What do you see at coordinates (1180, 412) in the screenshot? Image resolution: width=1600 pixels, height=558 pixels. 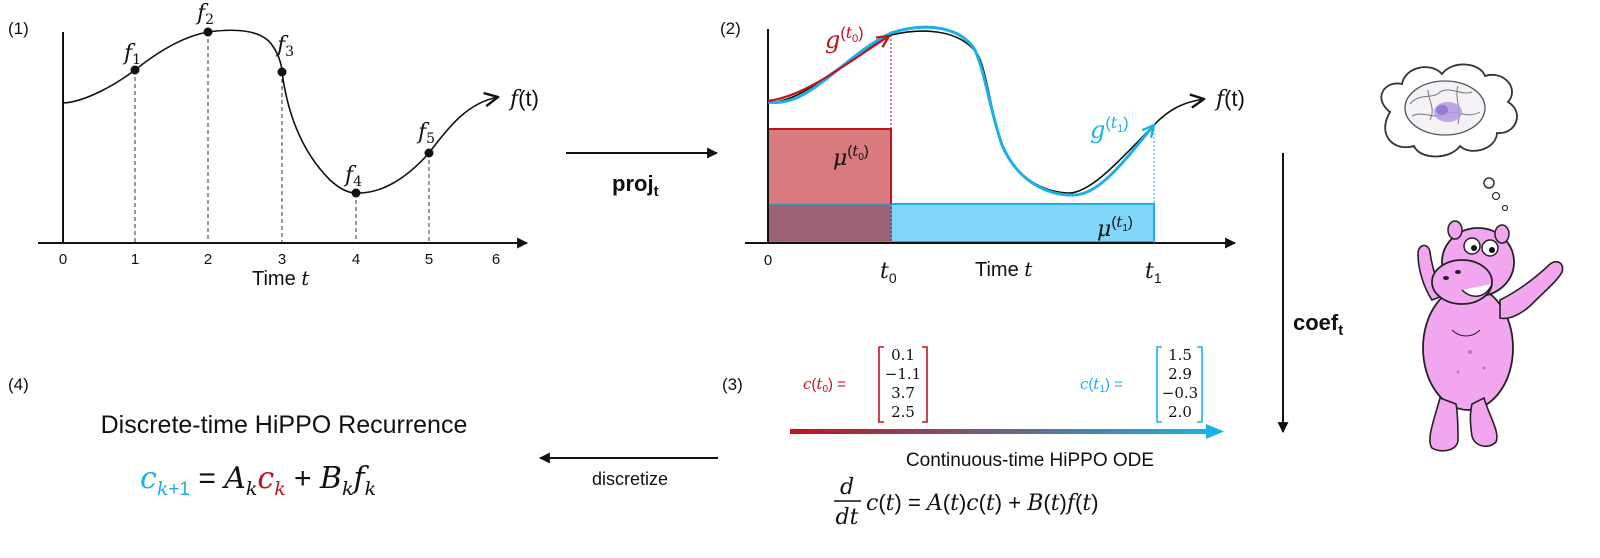 I see `c-t1-value: 2.0` at bounding box center [1180, 412].